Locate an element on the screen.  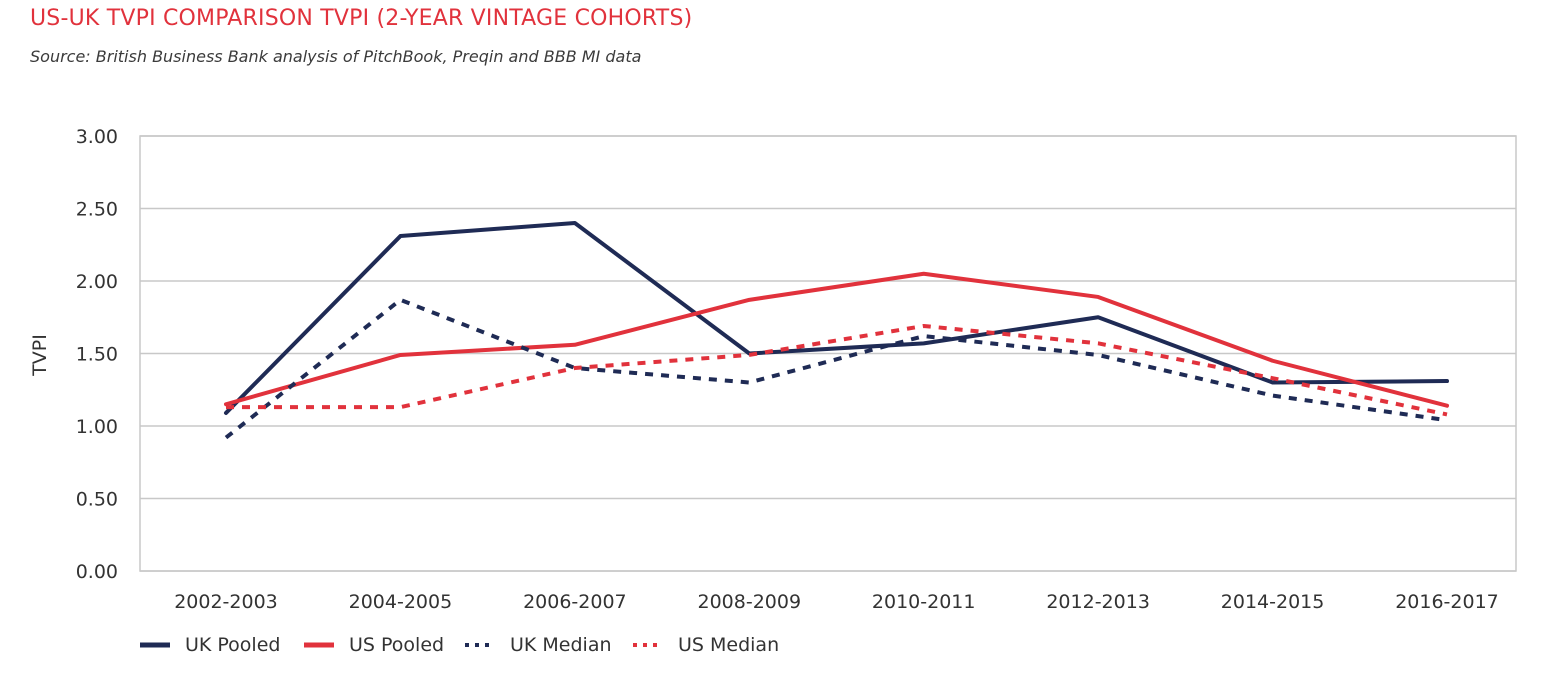
x-tick-label: 2006-2007 is located at coordinates (575, 602).